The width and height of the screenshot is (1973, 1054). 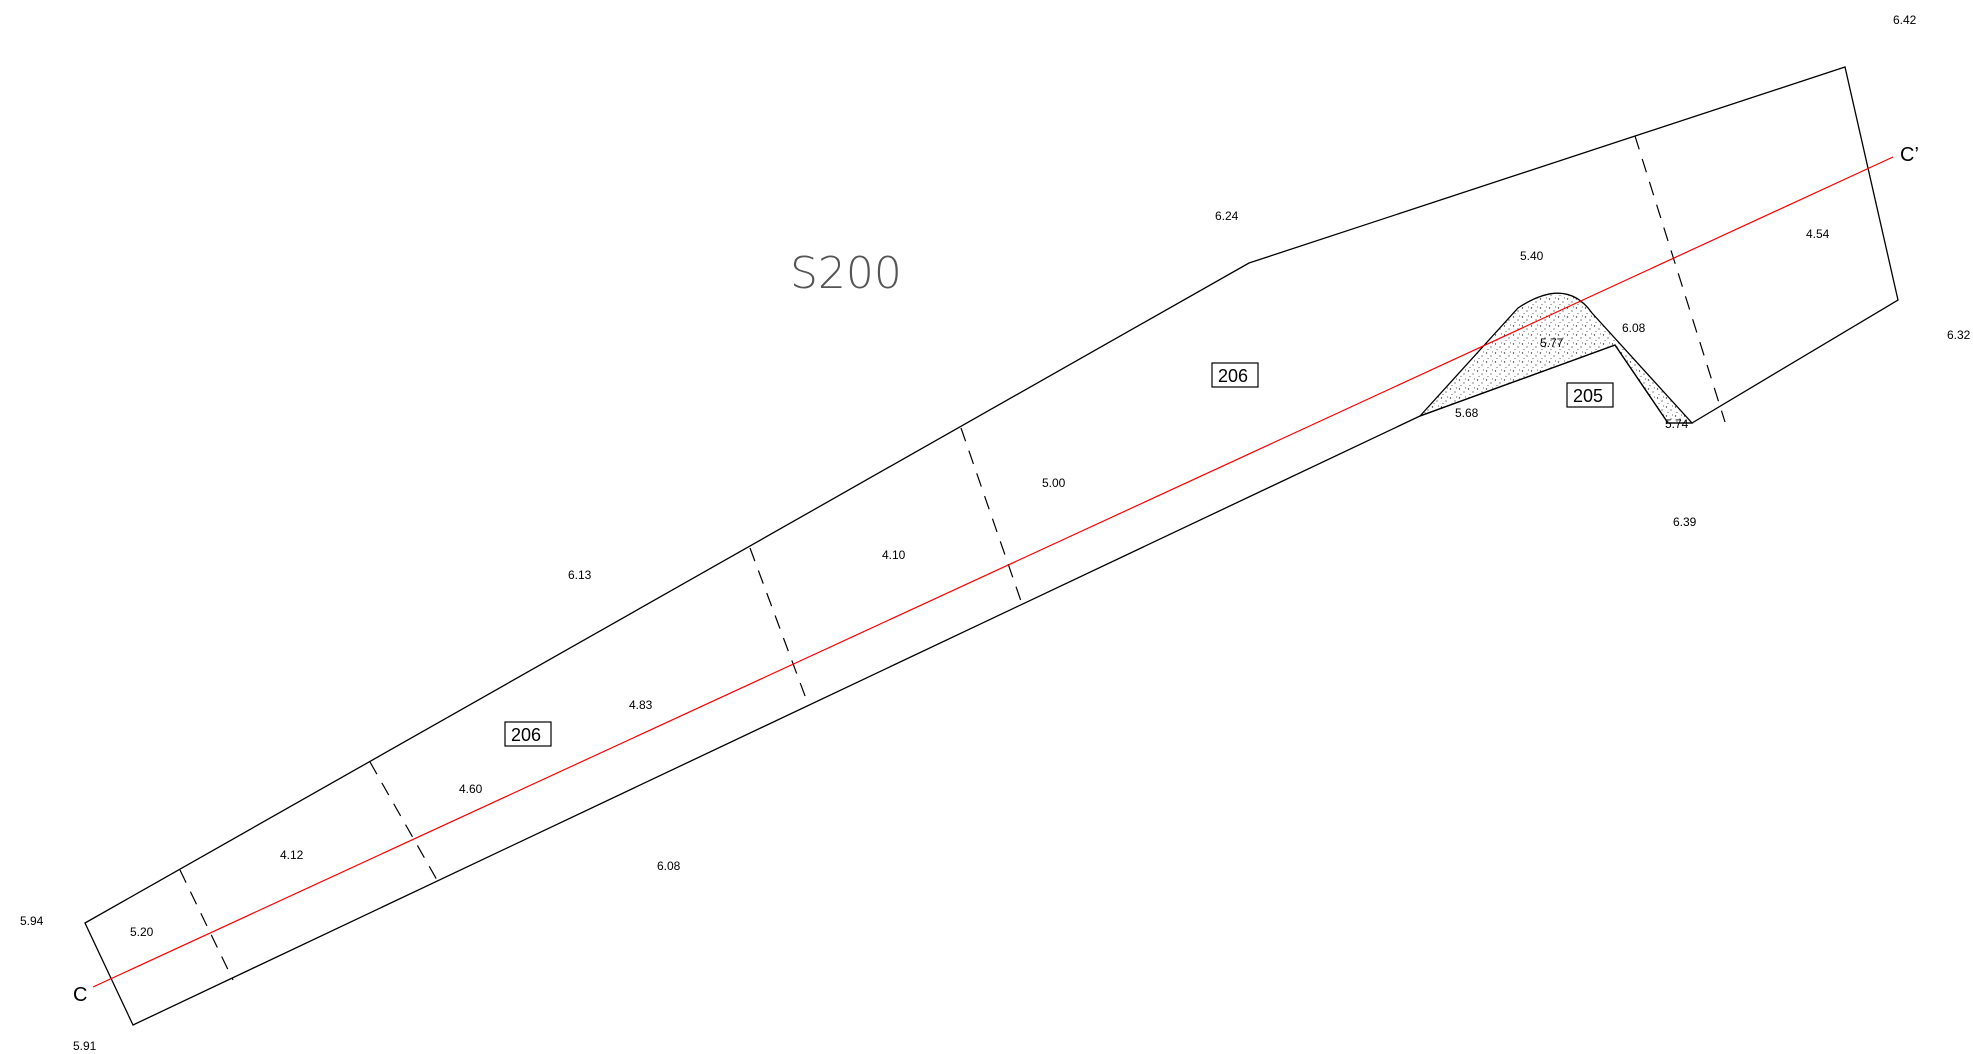 What do you see at coordinates (641, 705) in the screenshot?
I see `elevation-label: 4.83` at bounding box center [641, 705].